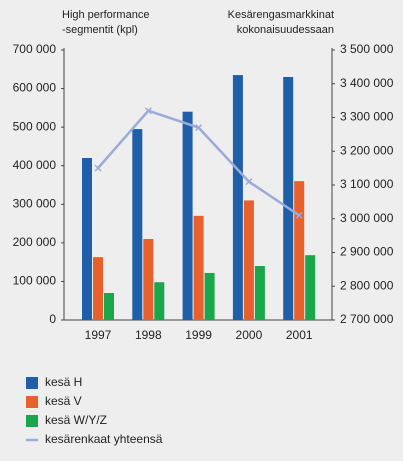 The height and width of the screenshot is (461, 403). What do you see at coordinates (35, 88) in the screenshot?
I see `y-tick-label: 600 000` at bounding box center [35, 88].